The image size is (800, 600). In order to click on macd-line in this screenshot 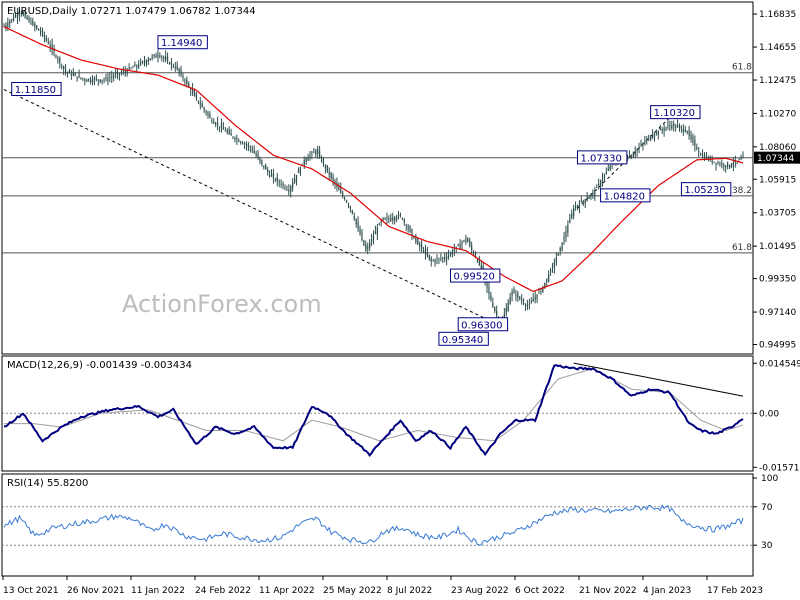, I will do `click(373, 410)`.